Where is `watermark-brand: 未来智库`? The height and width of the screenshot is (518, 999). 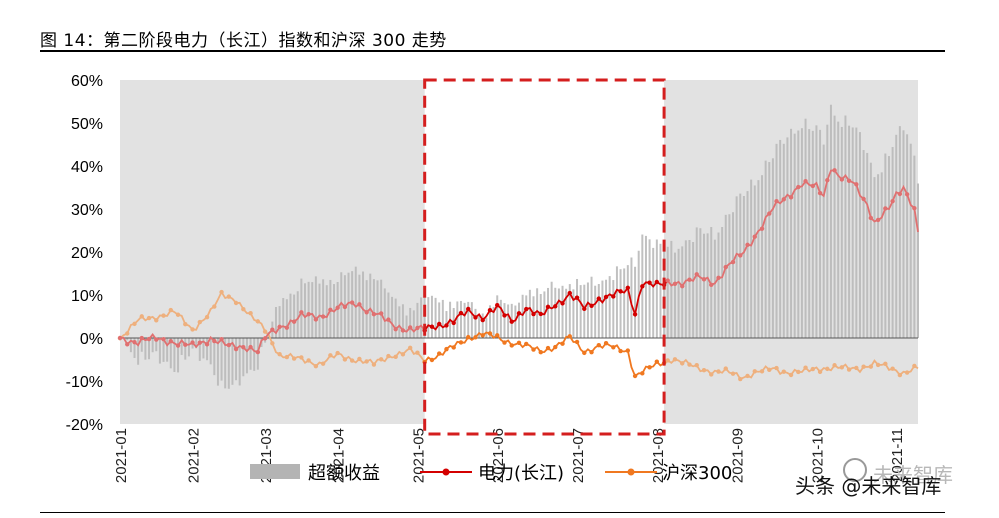
watermark-brand: 未来智库 is located at coordinates (913, 475).